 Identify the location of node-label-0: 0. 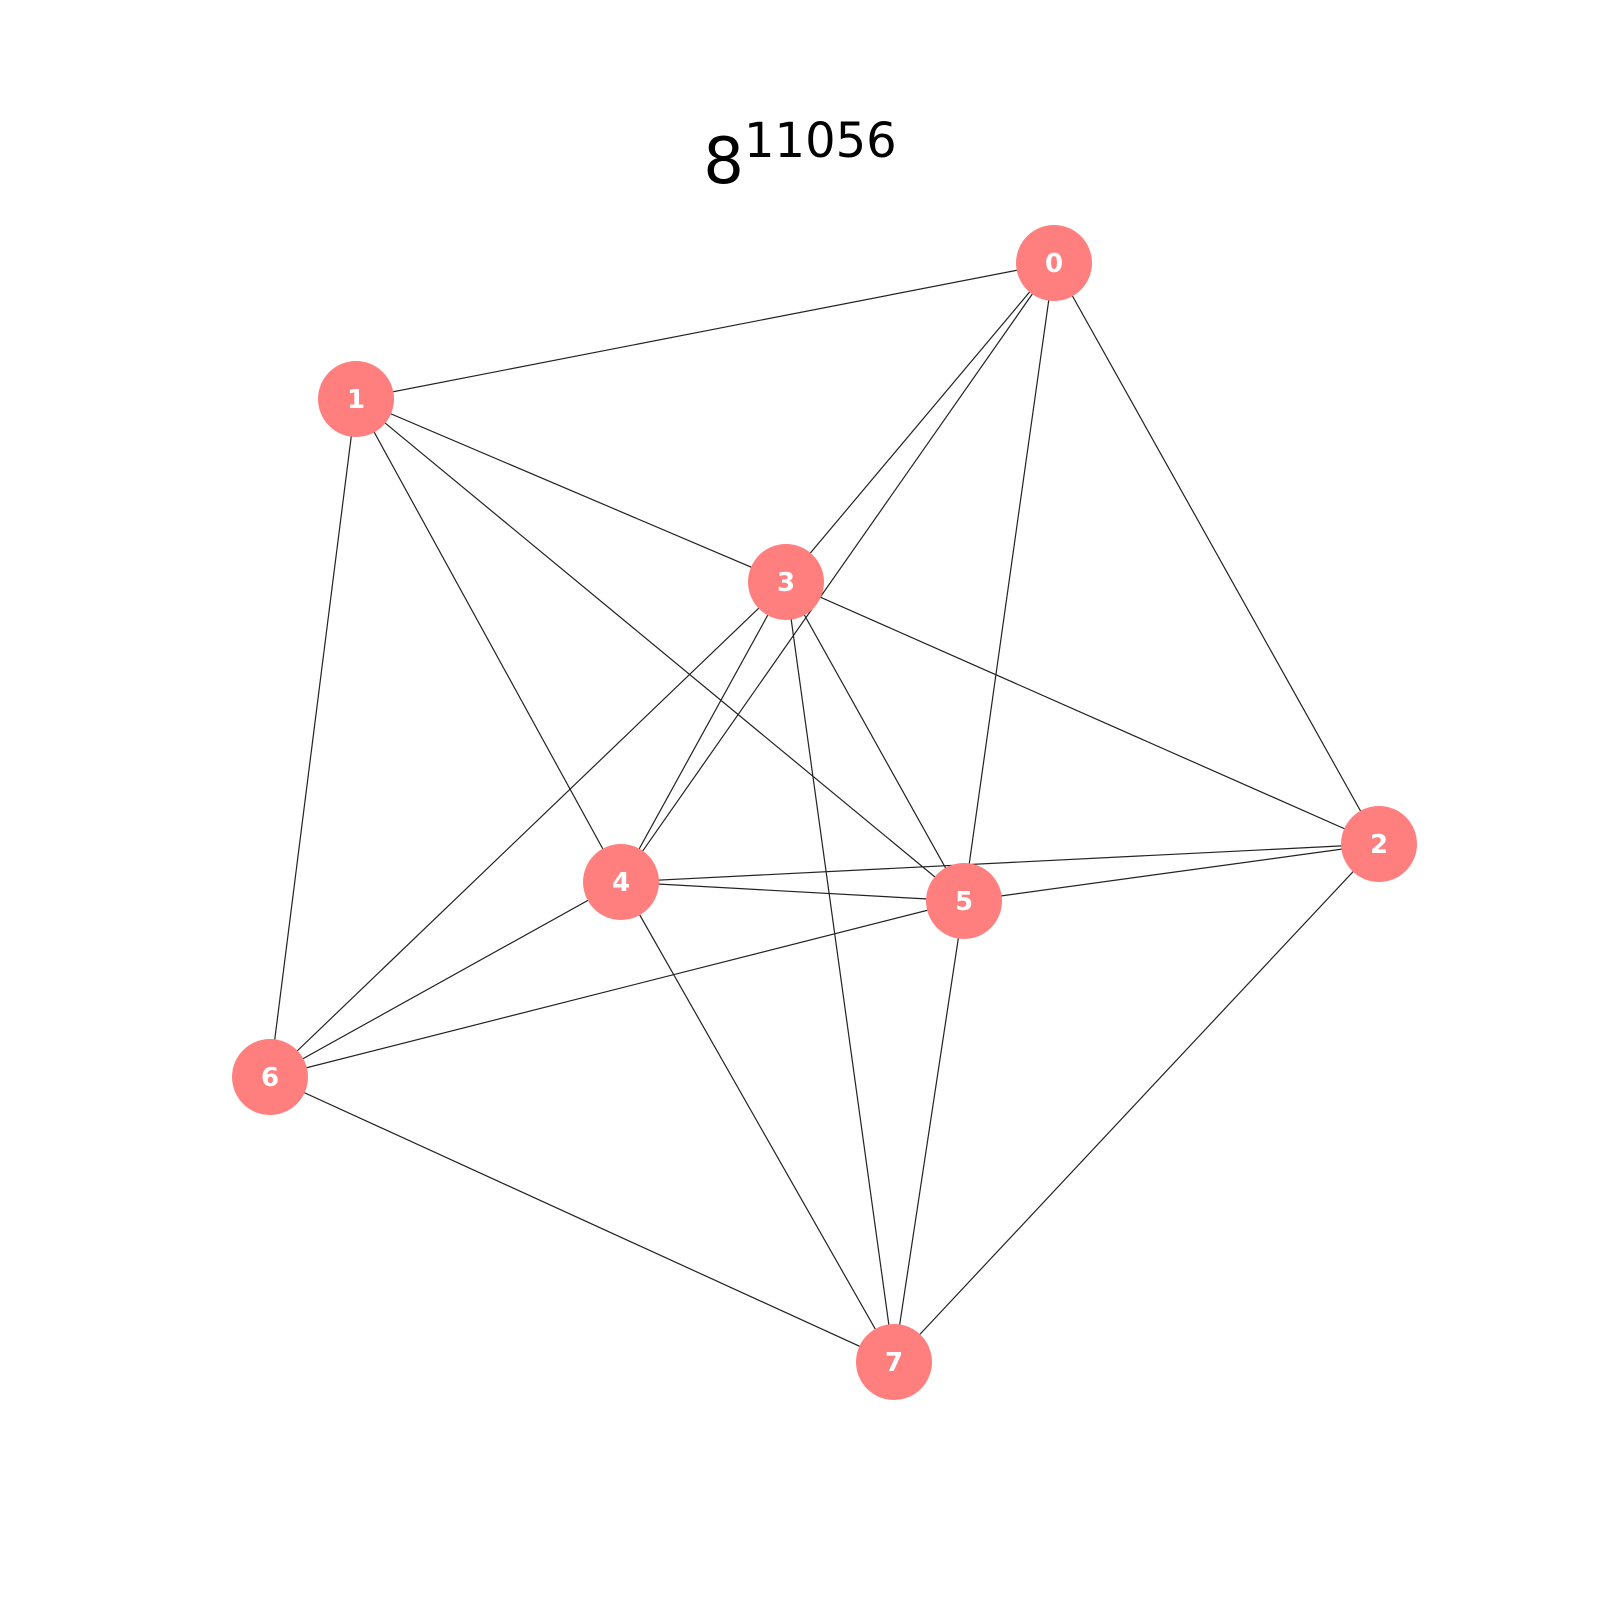
(1054, 264).